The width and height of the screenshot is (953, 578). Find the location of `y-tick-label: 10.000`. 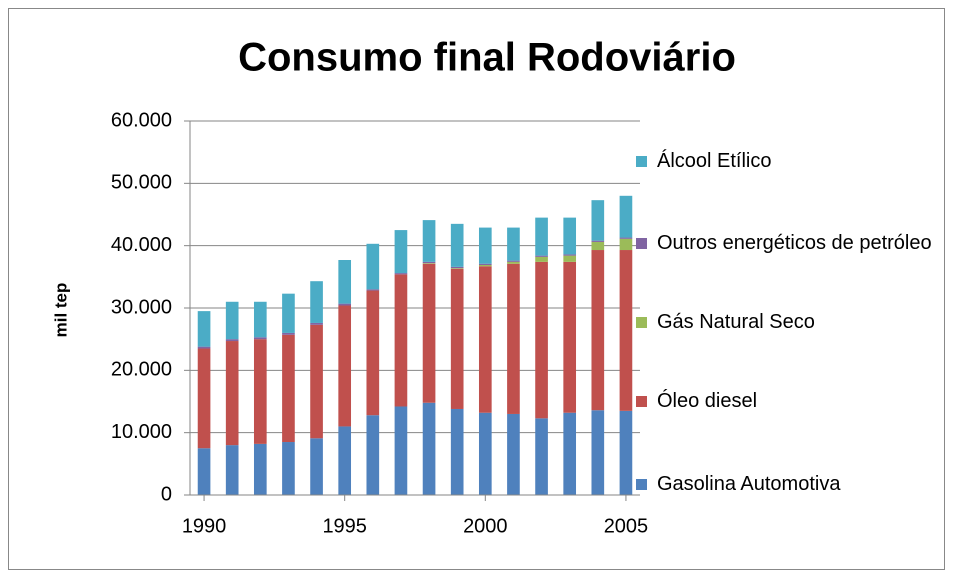

y-tick-label: 10.000 is located at coordinates (141, 432).